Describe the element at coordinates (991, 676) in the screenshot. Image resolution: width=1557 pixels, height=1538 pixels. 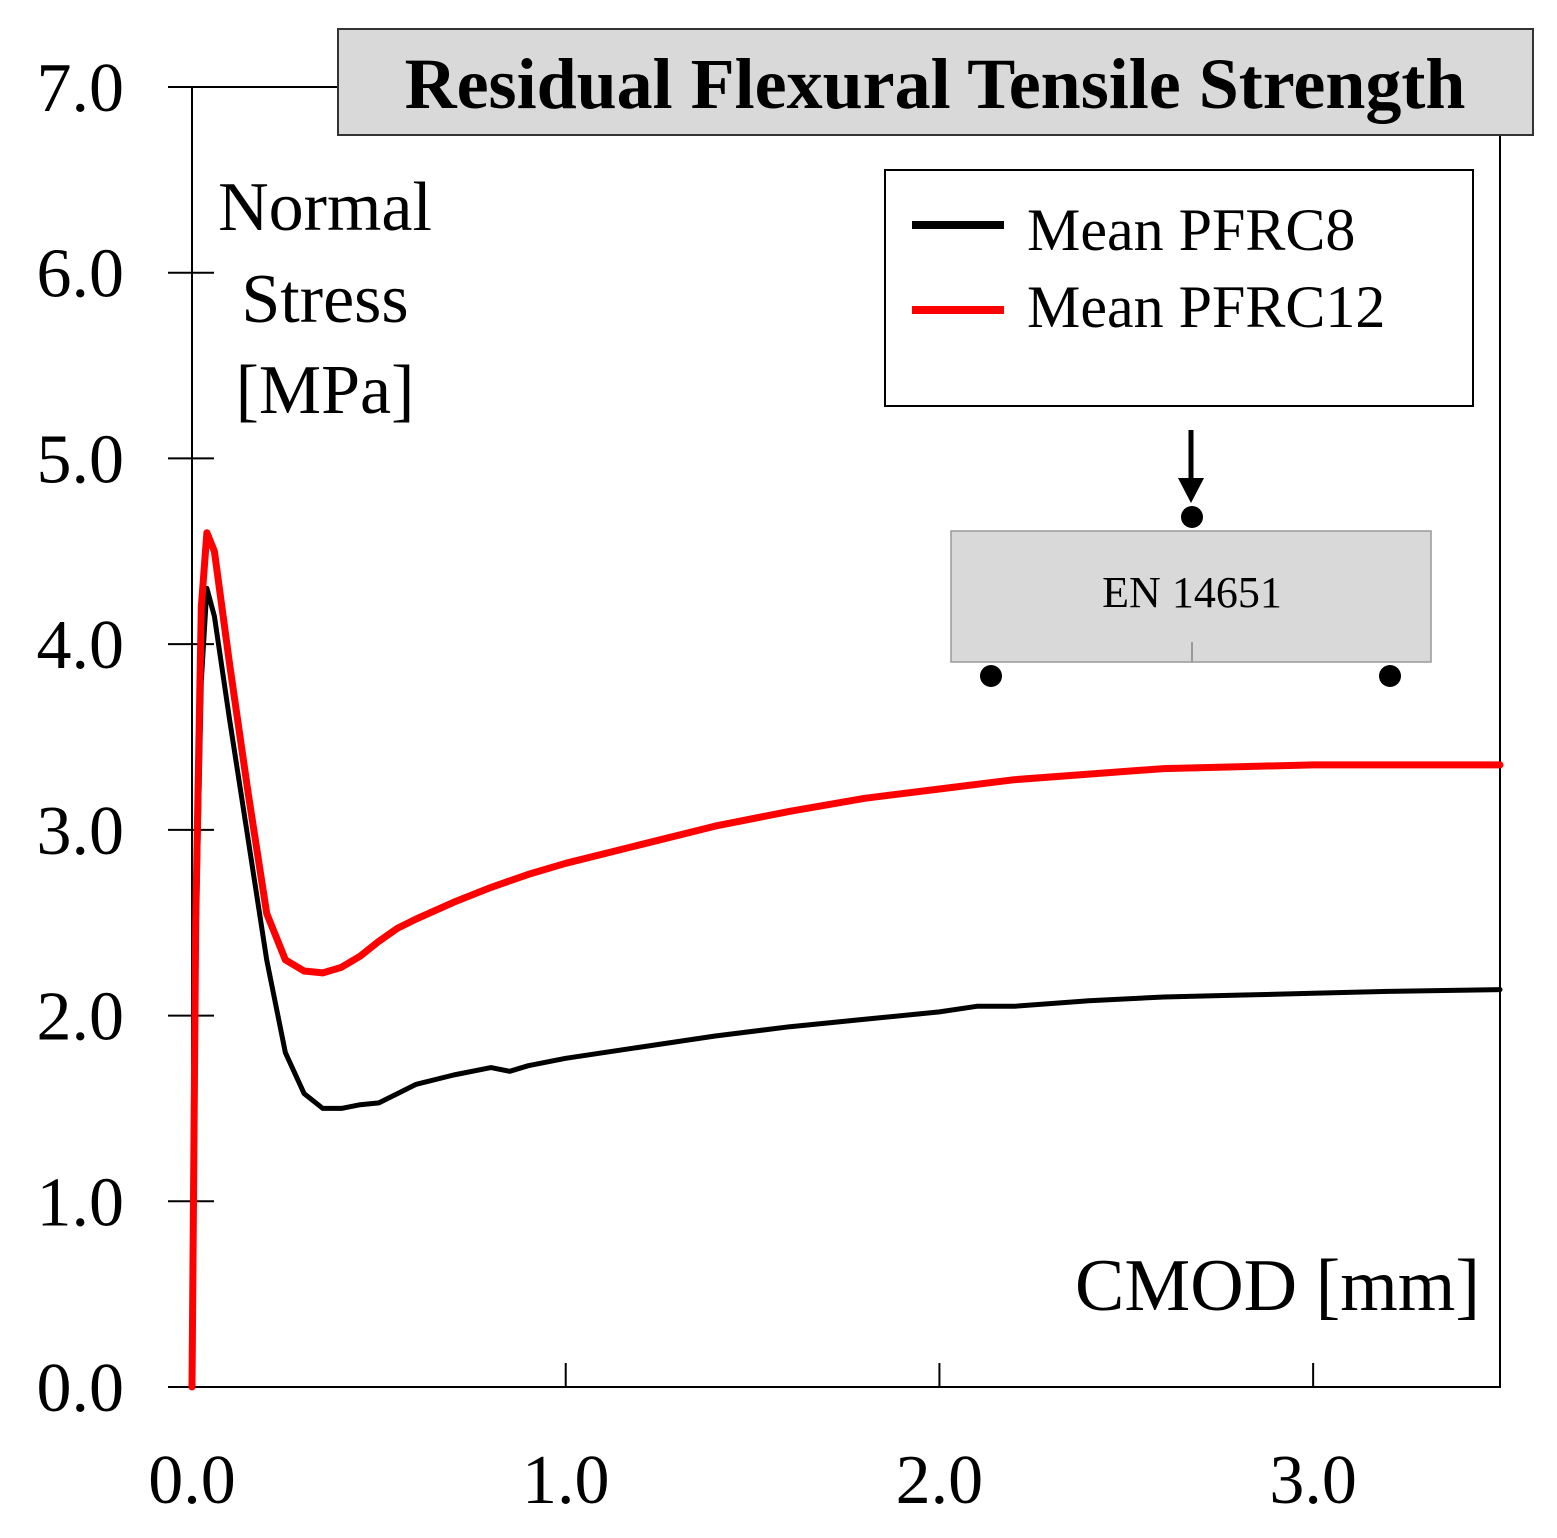
I see `support-roller-left-icon` at that location.